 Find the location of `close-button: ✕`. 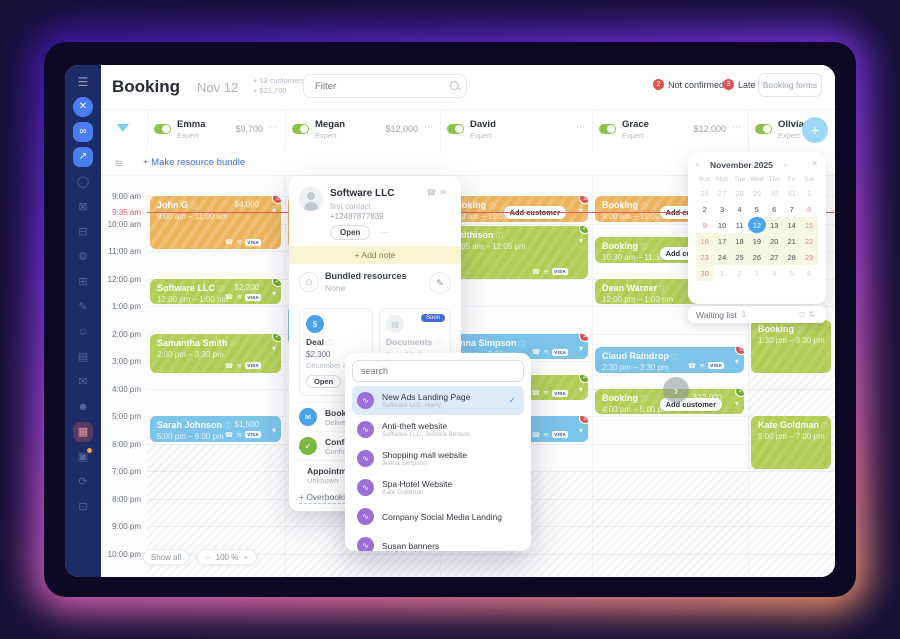

close-button: ✕ is located at coordinates (83, 106).